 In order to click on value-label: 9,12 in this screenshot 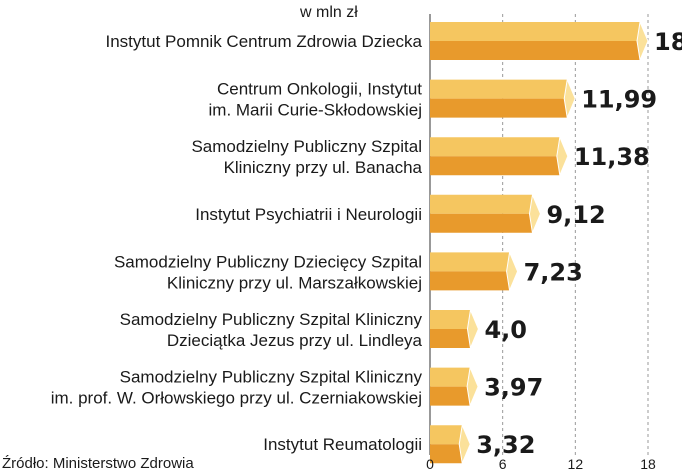, I will do `click(575, 215)`.